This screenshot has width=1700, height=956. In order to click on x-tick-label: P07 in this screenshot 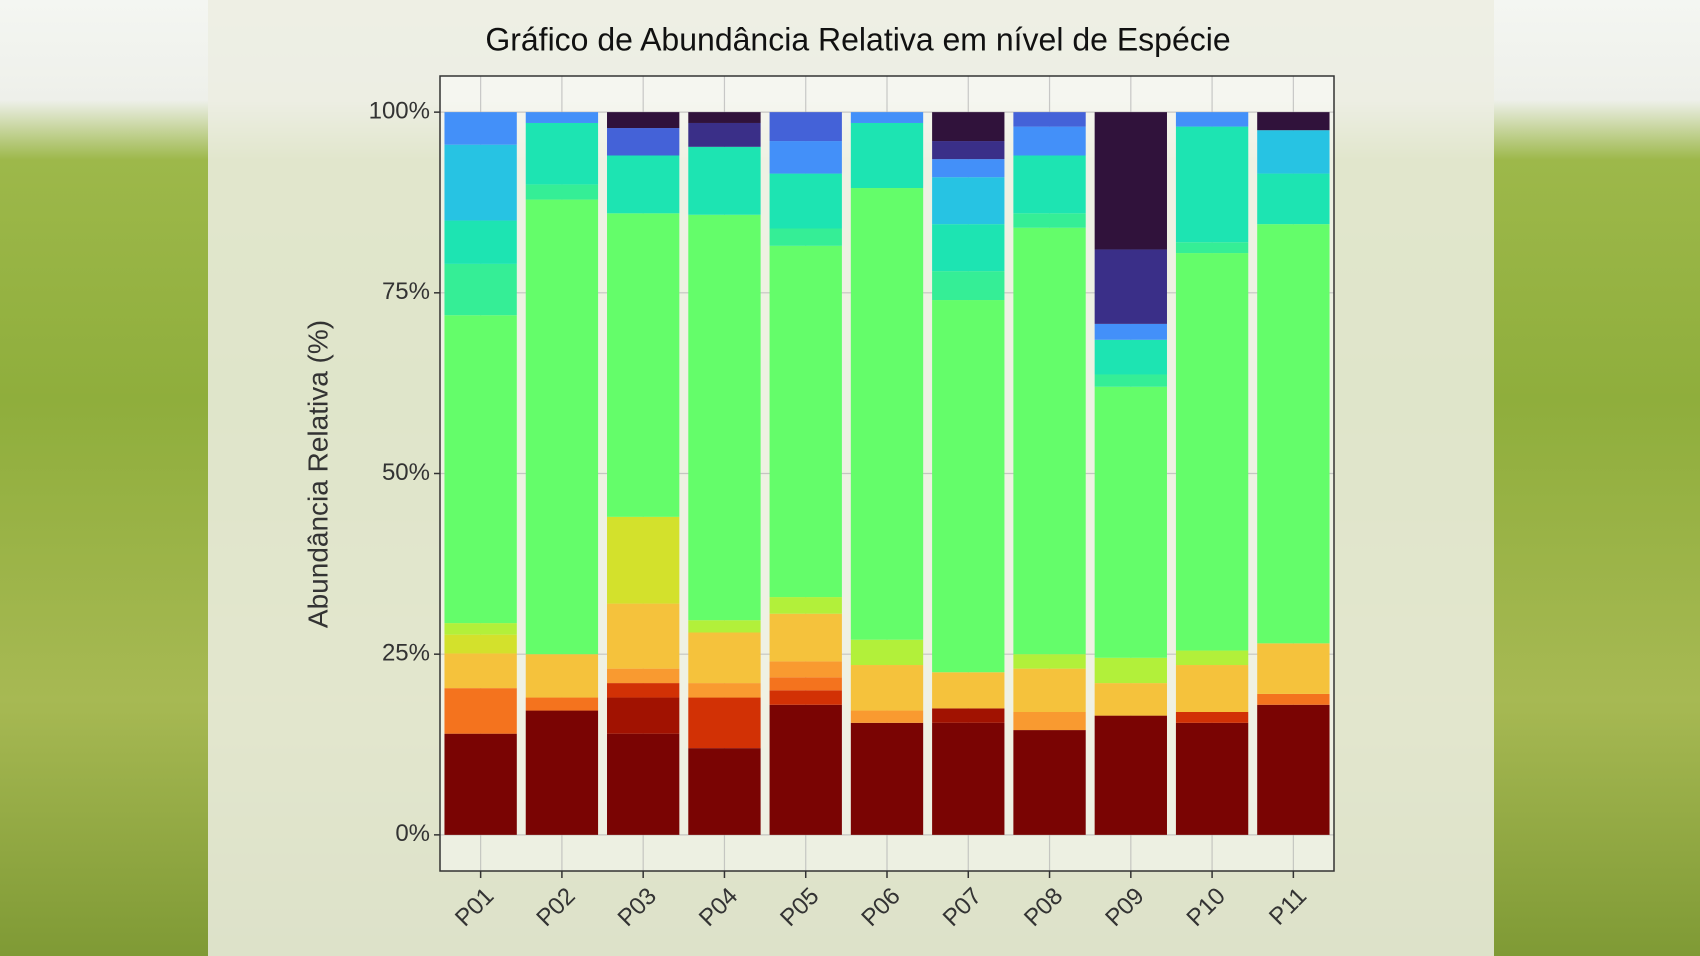, I will do `click(962, 907)`.